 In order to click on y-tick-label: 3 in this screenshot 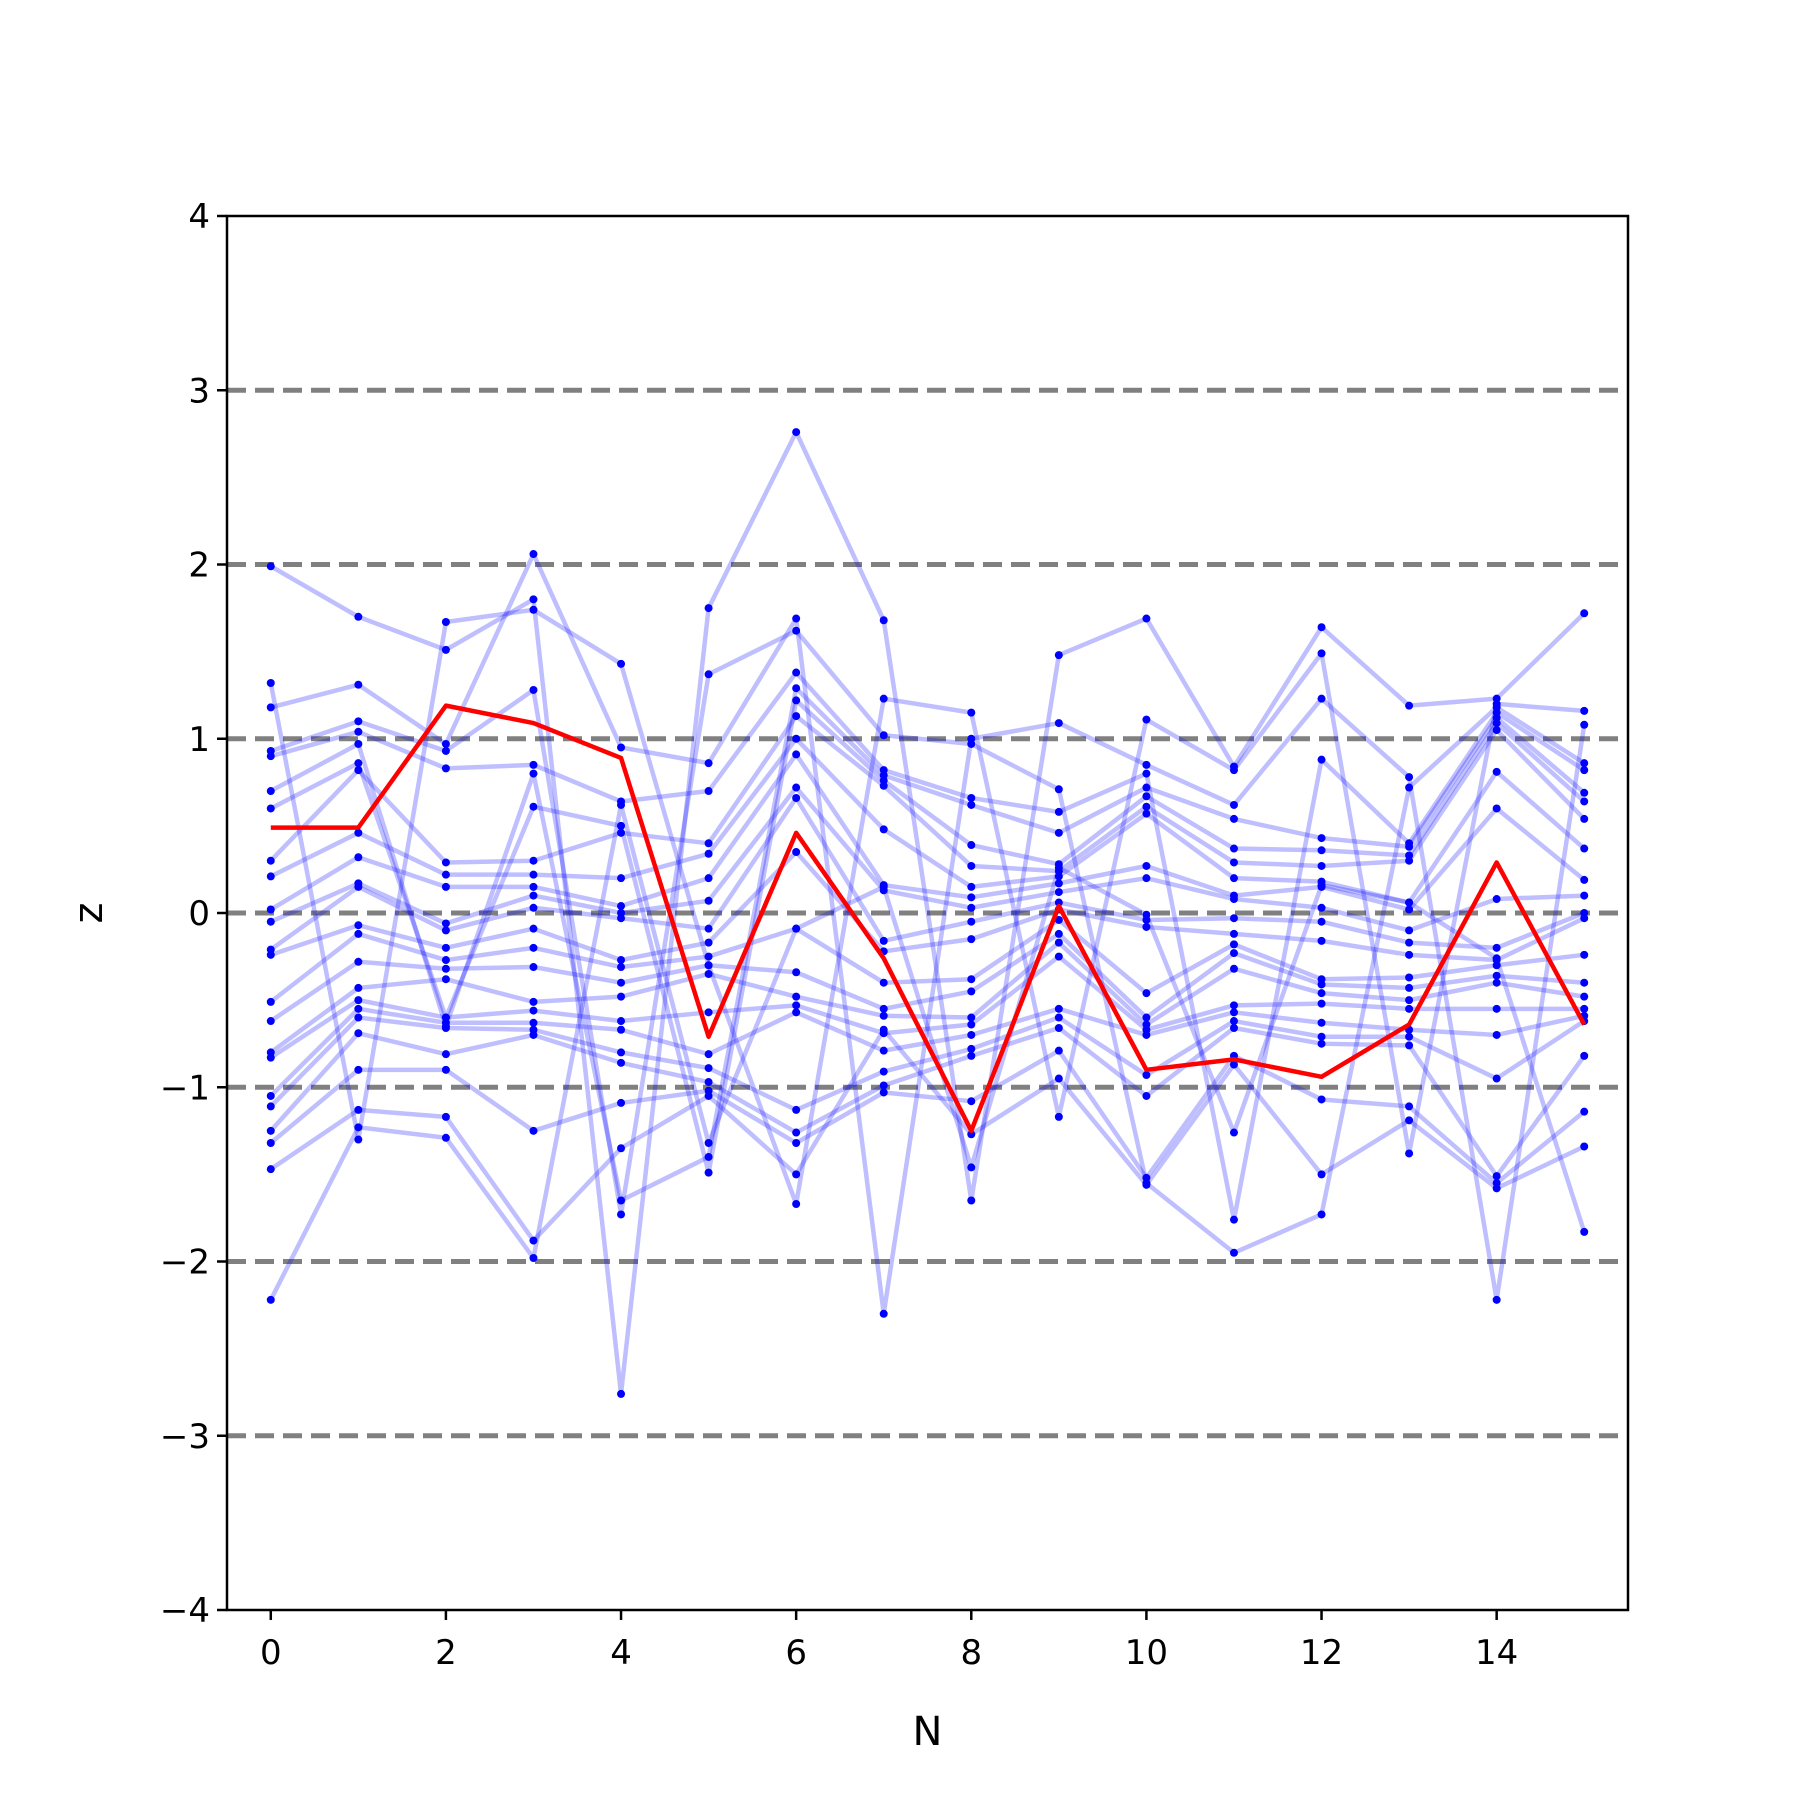, I will do `click(199, 391)`.